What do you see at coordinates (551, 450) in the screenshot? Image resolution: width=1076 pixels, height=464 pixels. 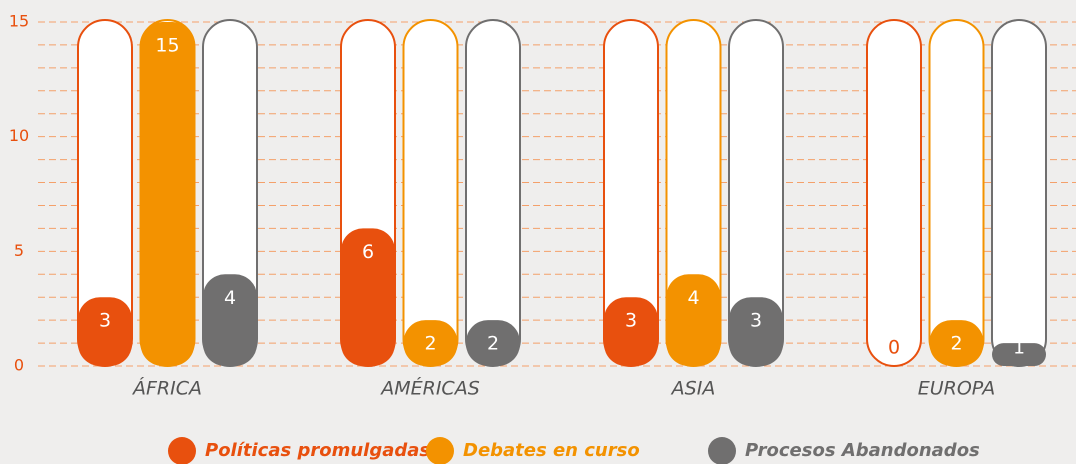 I see `legend-label: Debates en curso` at bounding box center [551, 450].